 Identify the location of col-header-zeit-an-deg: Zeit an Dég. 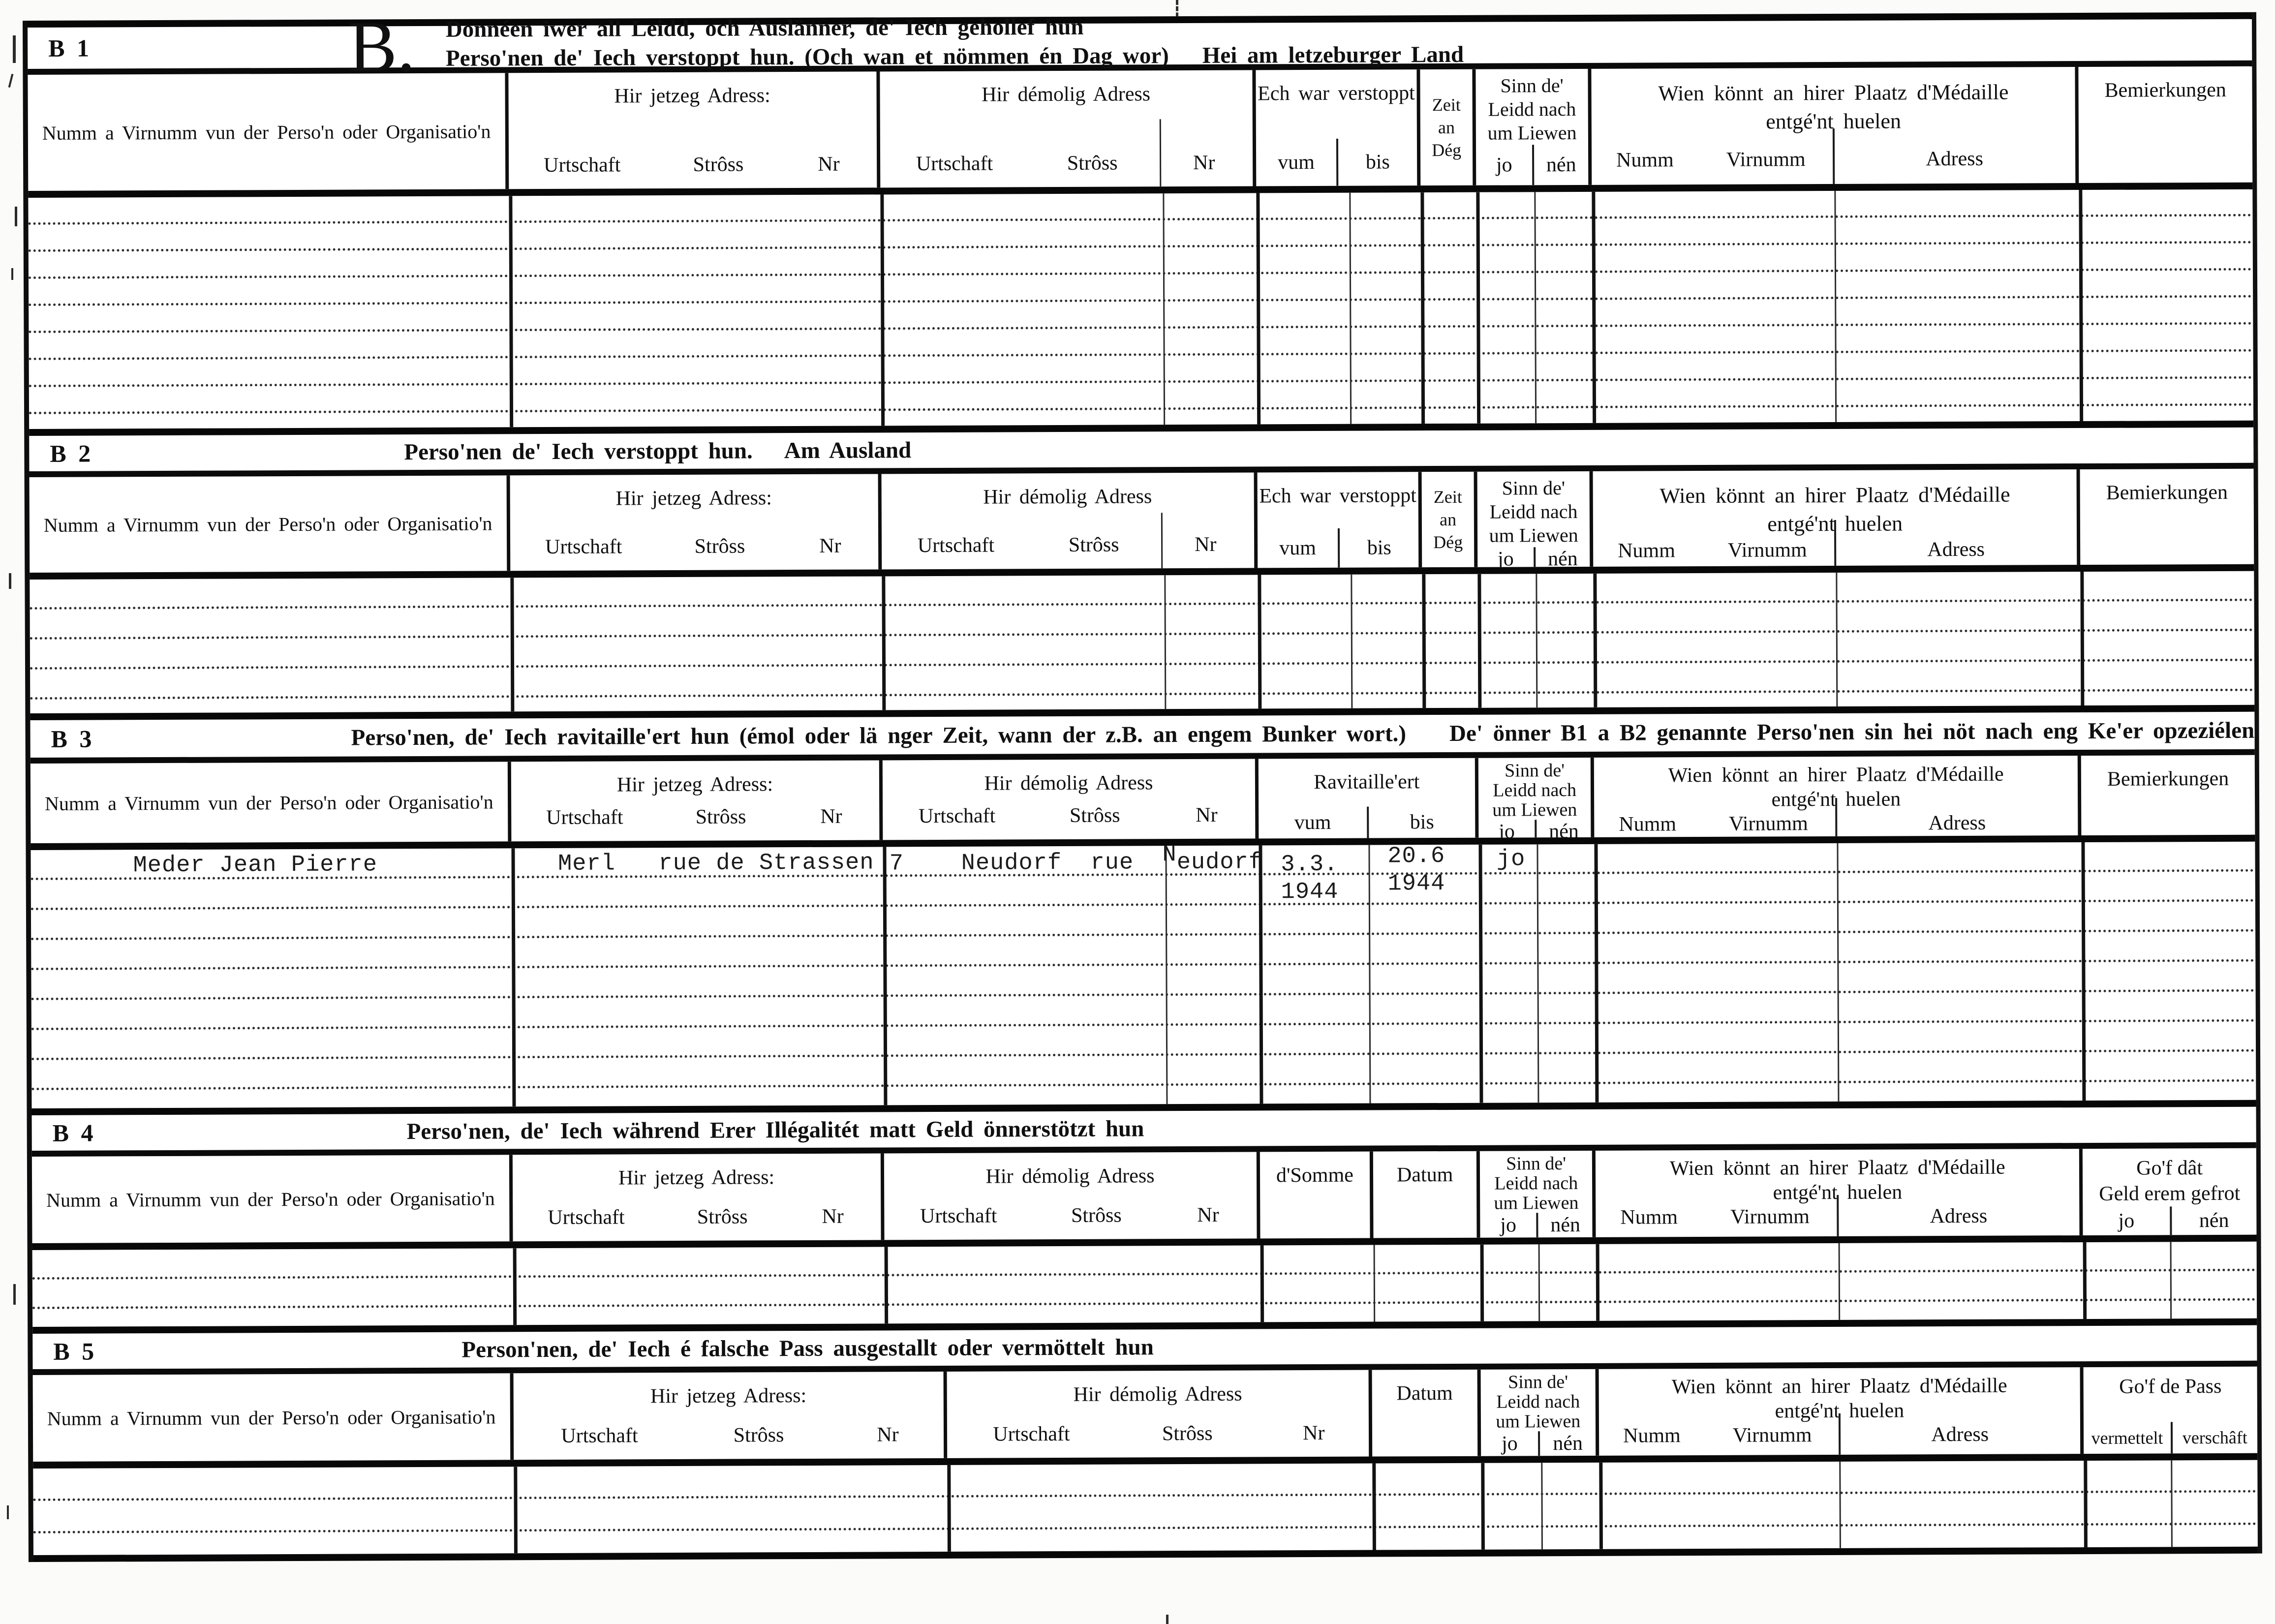
(1448, 127).